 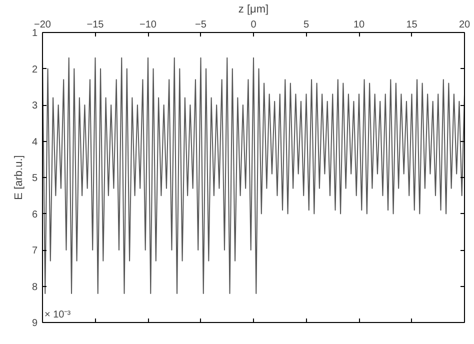 What do you see at coordinates (35, 287) in the screenshot?
I see `y-tick-label: 8` at bounding box center [35, 287].